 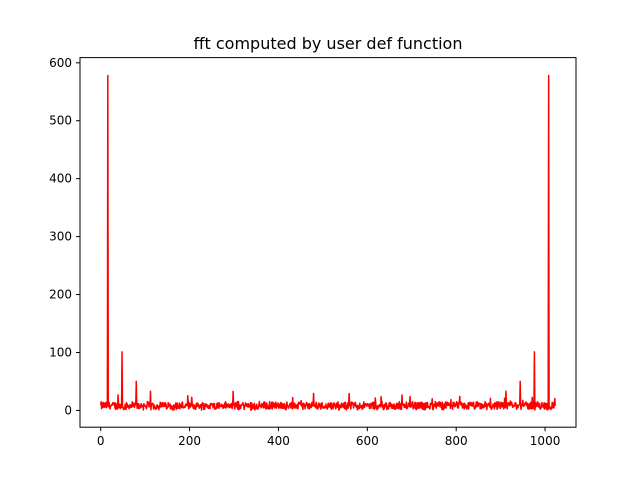 What do you see at coordinates (60, 179) in the screenshot?
I see `y-tick-label: 400` at bounding box center [60, 179].